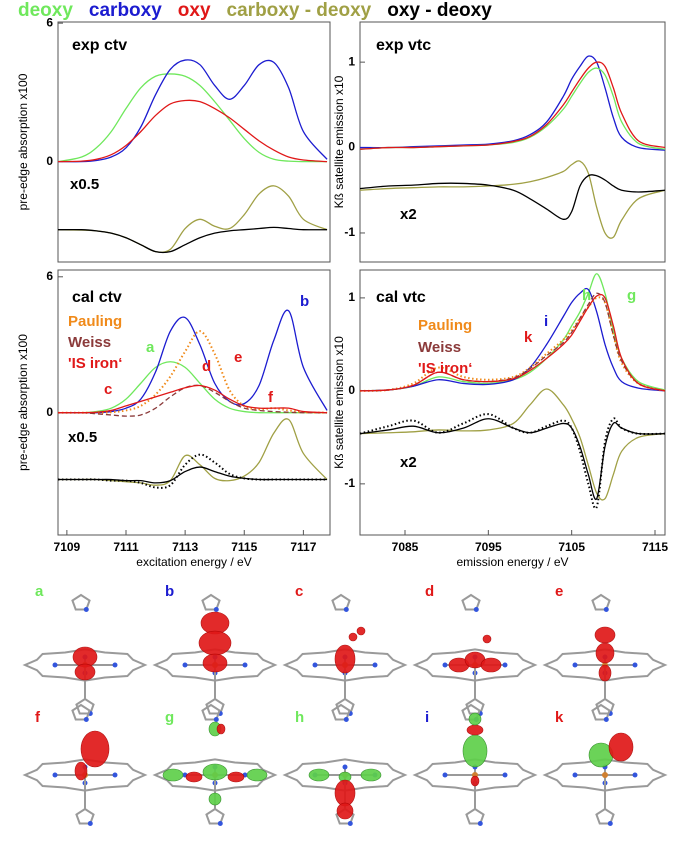  What do you see at coordinates (427, 717) in the screenshot?
I see `orbital-label: i` at bounding box center [427, 717].